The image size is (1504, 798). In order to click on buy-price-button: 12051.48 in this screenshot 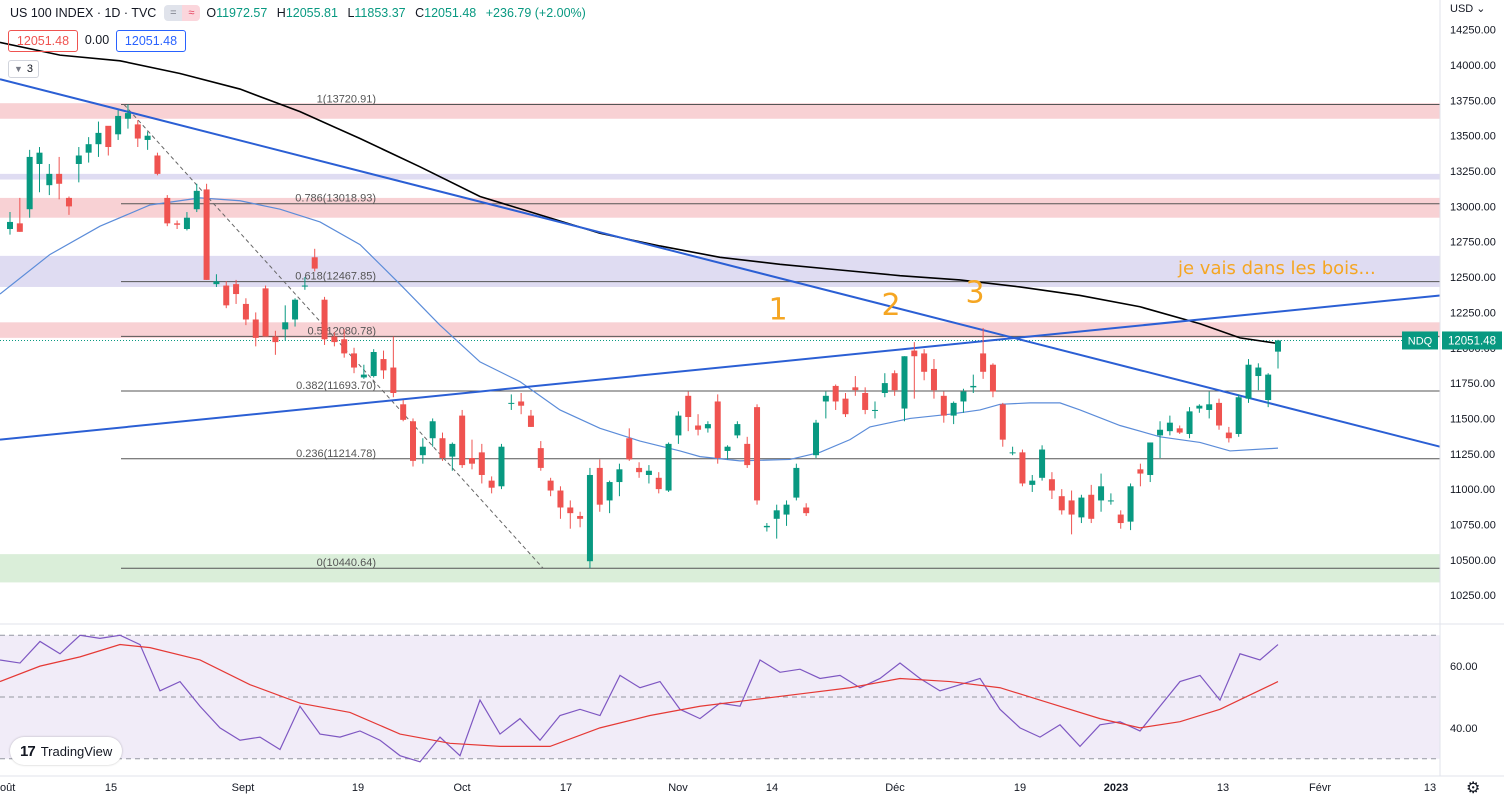, I will do `click(151, 41)`.